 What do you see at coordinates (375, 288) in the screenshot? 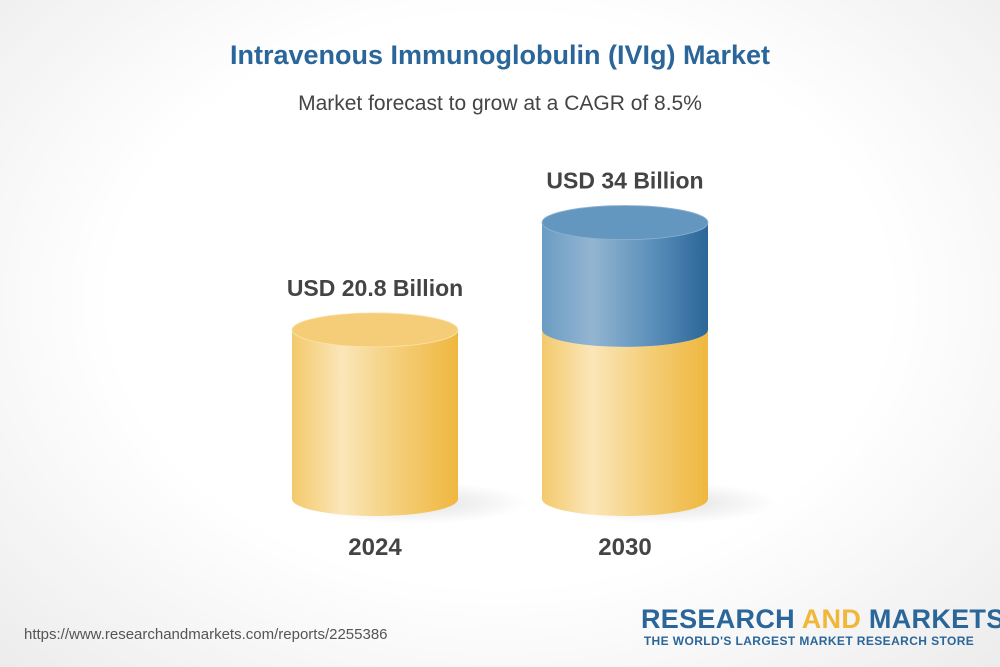
I see `data-label: USD 20.8 Billion` at bounding box center [375, 288].